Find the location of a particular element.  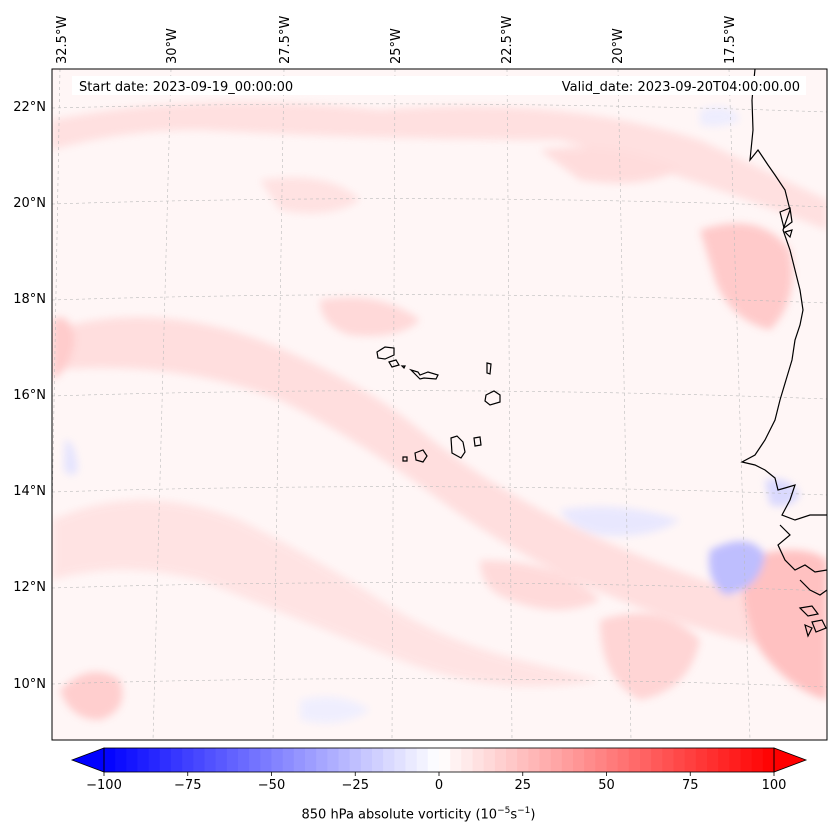

island-sal is located at coordinates (489, 368).